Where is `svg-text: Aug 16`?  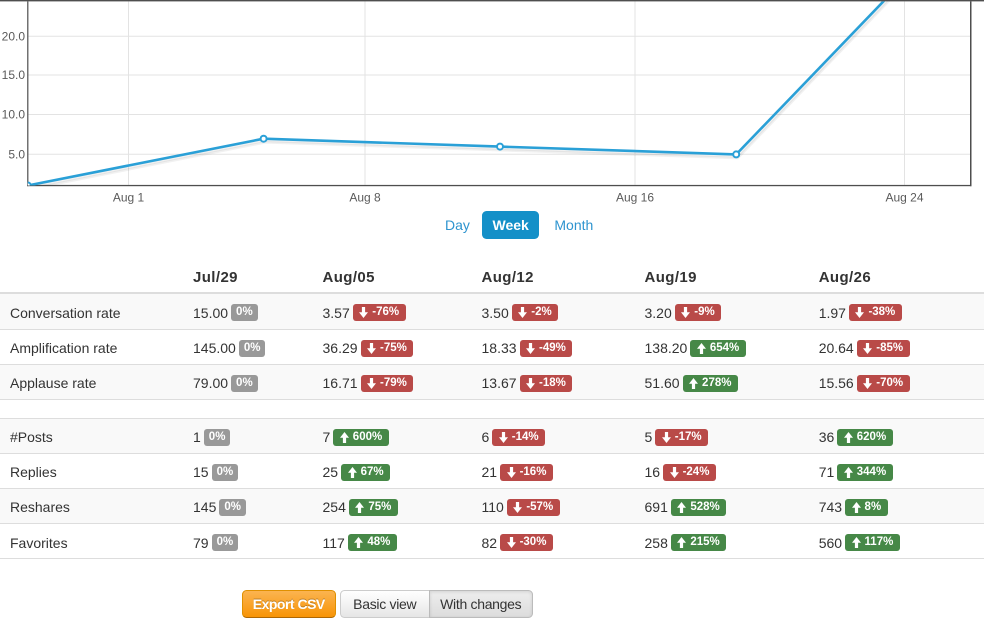 svg-text: Aug 16 is located at coordinates (635, 198).